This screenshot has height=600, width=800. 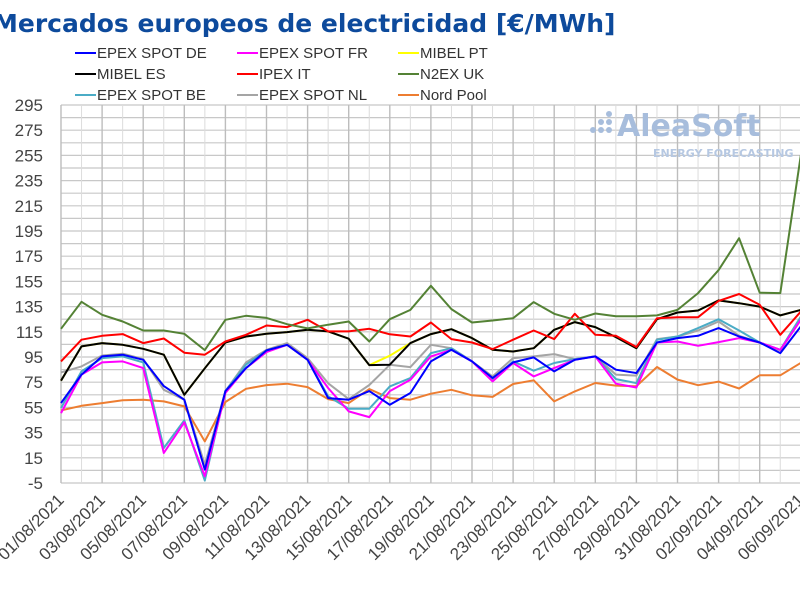 I want to click on legend-label: N2EX UK, so click(x=452, y=74).